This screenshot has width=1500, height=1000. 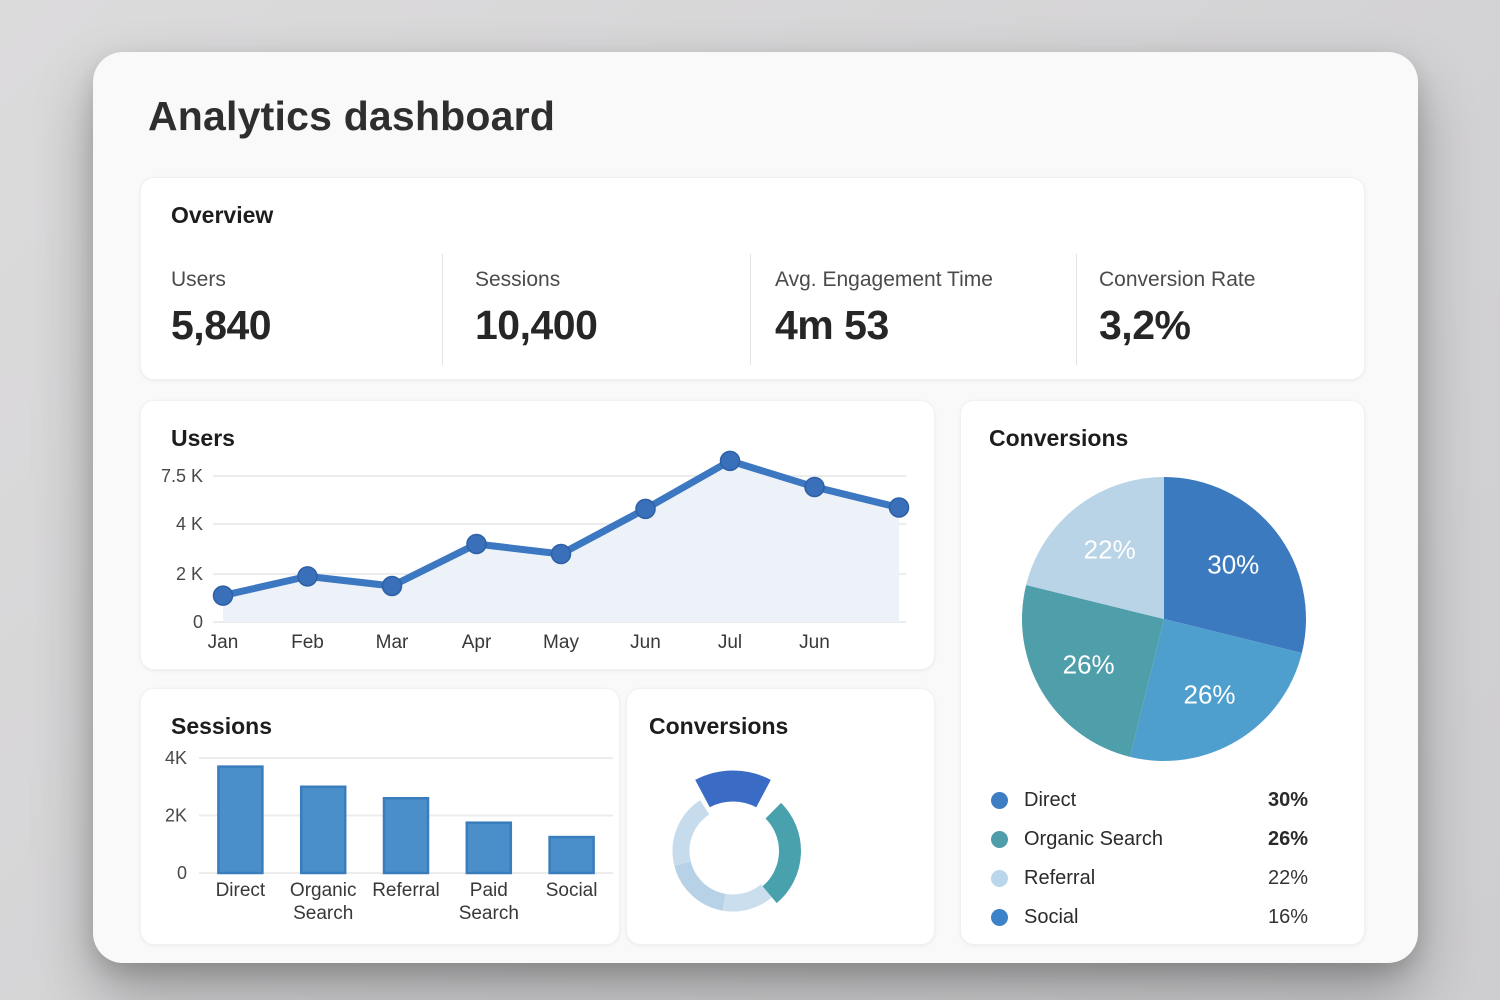 What do you see at coordinates (477, 642) in the screenshot?
I see `svg-text: Apr` at bounding box center [477, 642].